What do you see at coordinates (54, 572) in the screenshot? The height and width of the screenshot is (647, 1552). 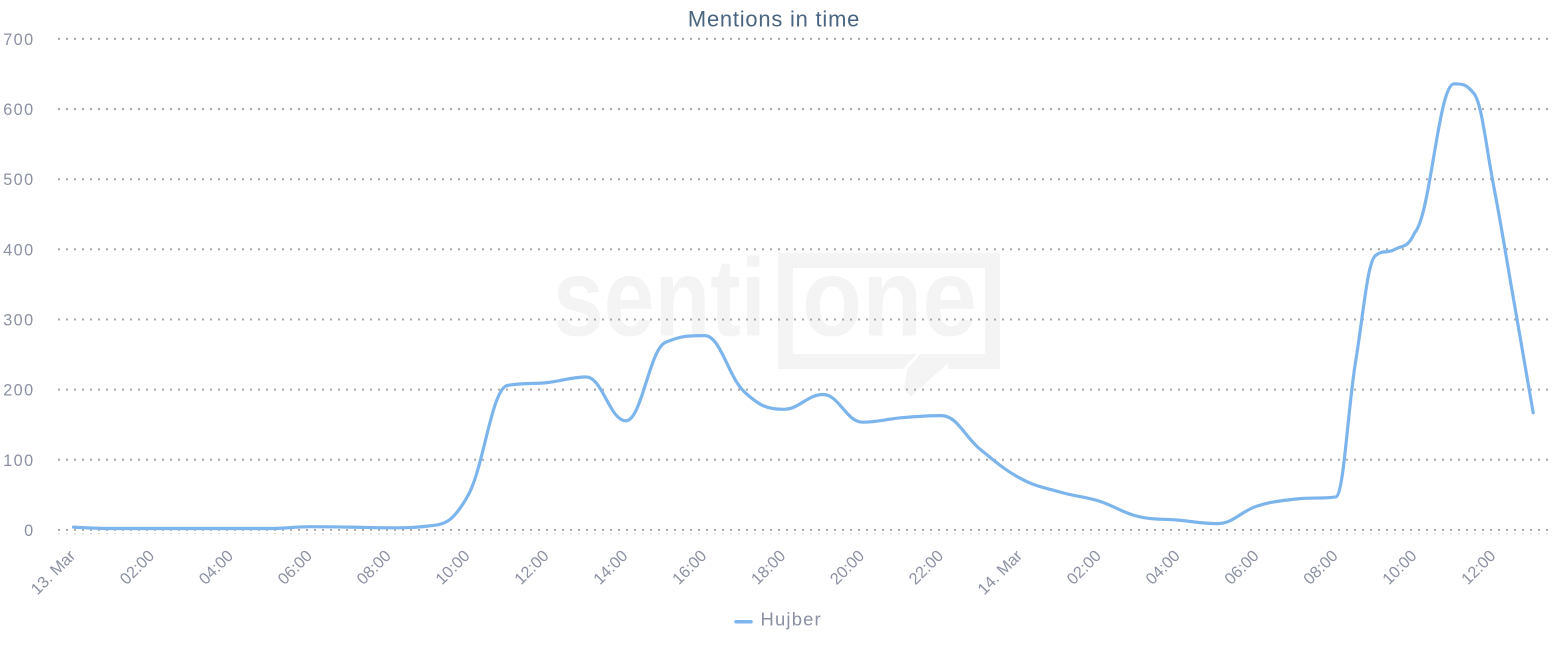 I see `svg-text: 13. Mar` at bounding box center [54, 572].